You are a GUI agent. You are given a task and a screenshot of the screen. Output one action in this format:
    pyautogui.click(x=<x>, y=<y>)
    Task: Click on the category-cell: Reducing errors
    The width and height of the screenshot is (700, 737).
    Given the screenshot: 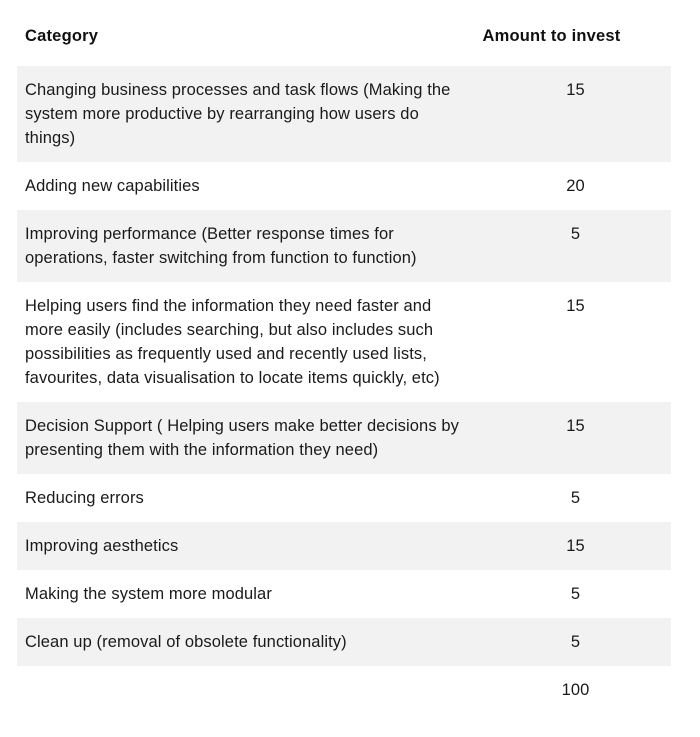 What is the action you would take?
    pyautogui.click(x=84, y=498)
    